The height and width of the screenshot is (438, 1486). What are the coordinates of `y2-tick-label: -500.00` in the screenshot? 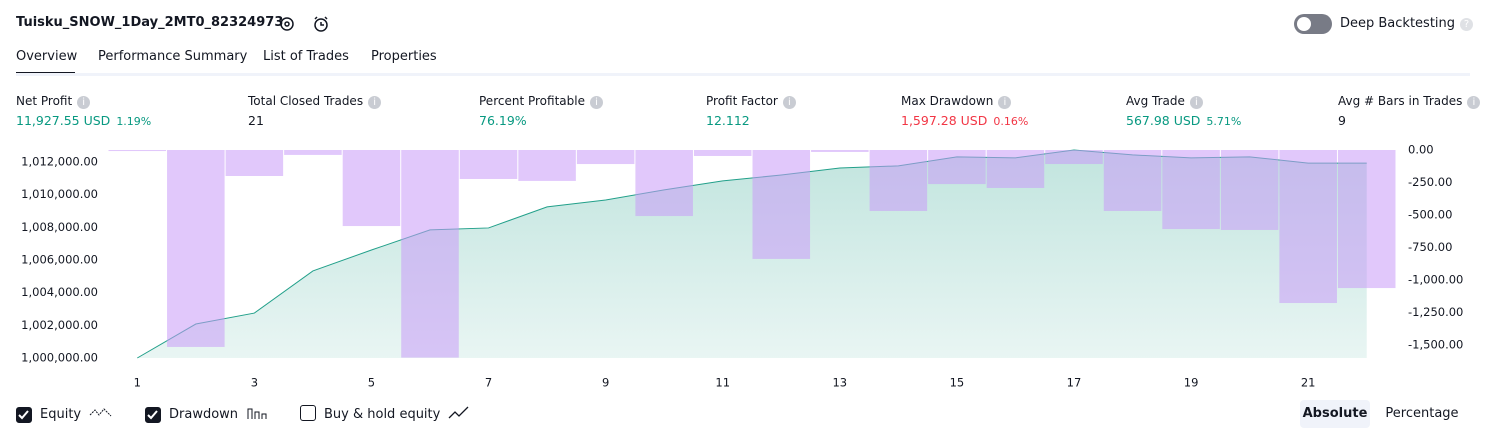 It's located at (1430, 215).